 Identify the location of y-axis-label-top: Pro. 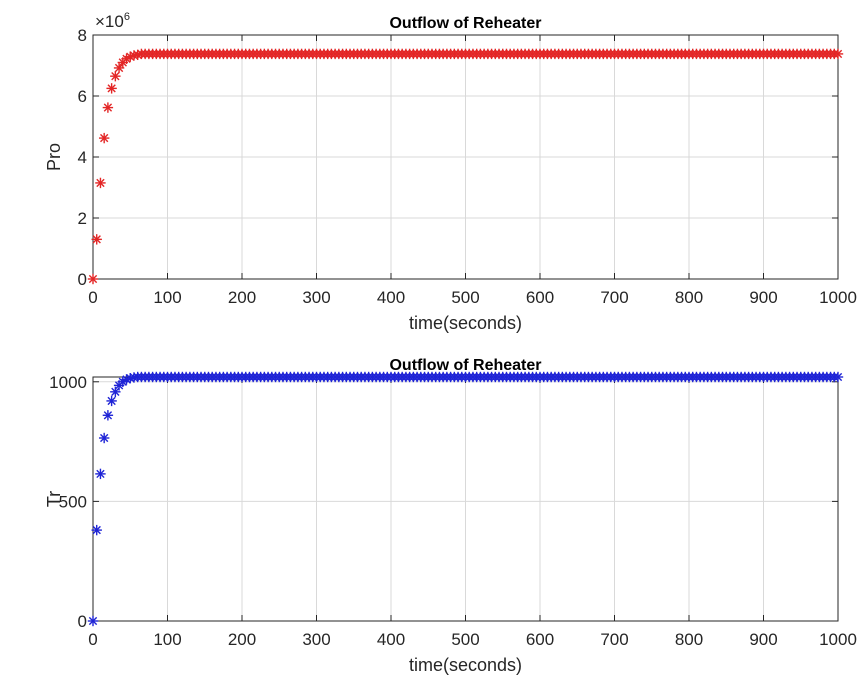
(54, 157).